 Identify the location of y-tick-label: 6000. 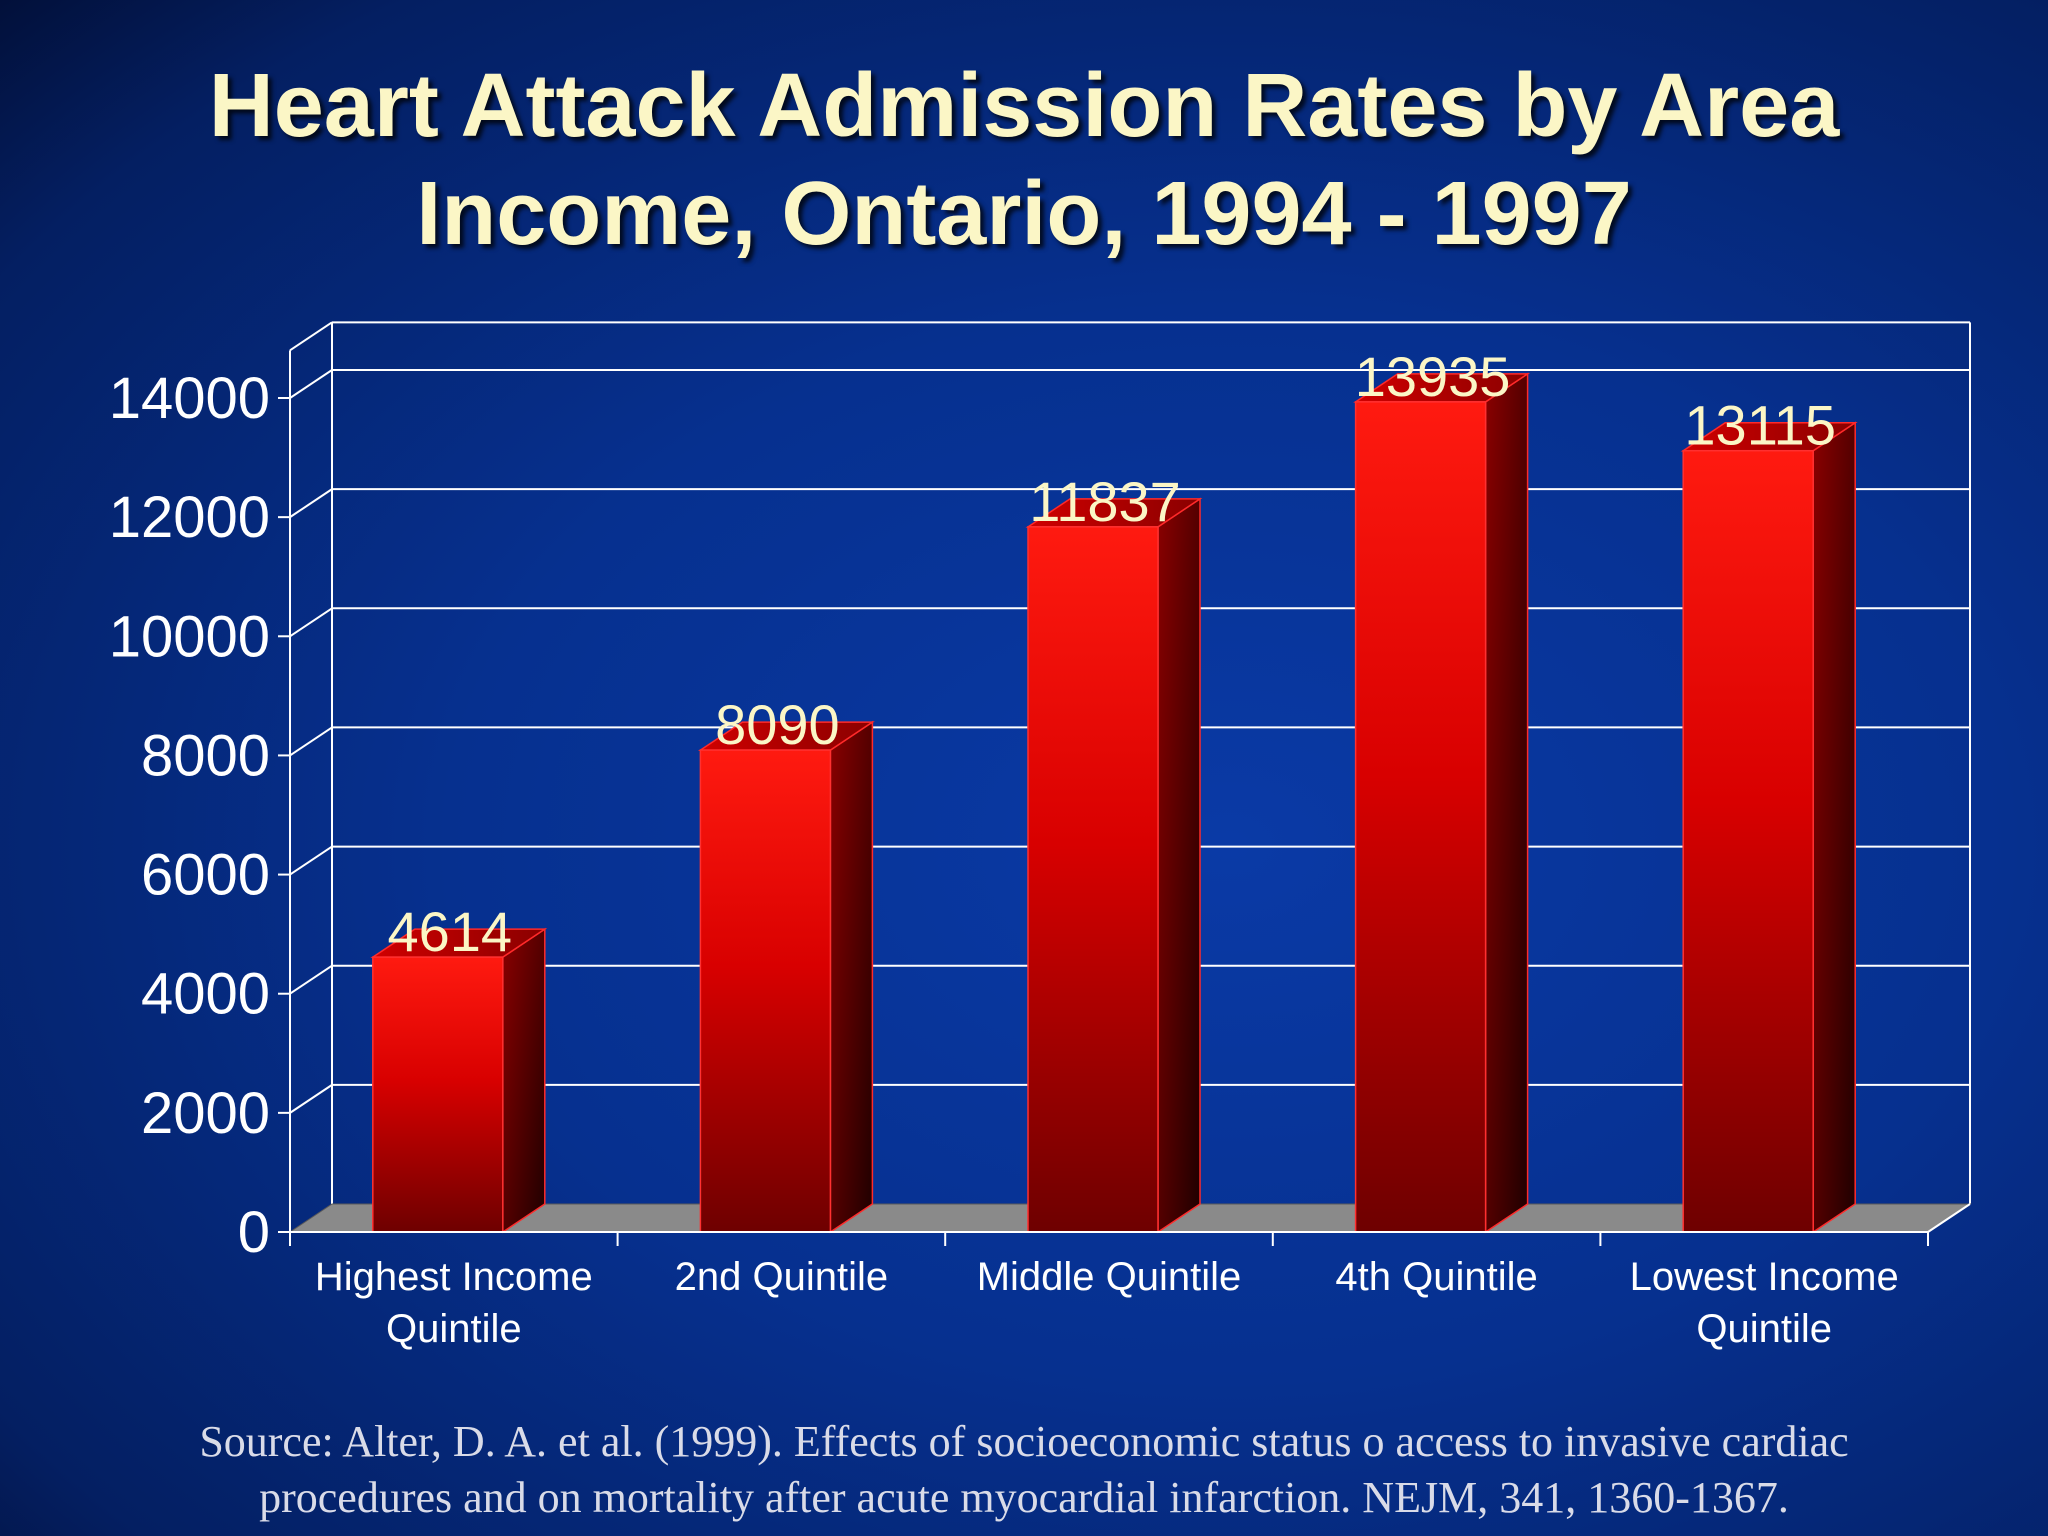
(205, 875).